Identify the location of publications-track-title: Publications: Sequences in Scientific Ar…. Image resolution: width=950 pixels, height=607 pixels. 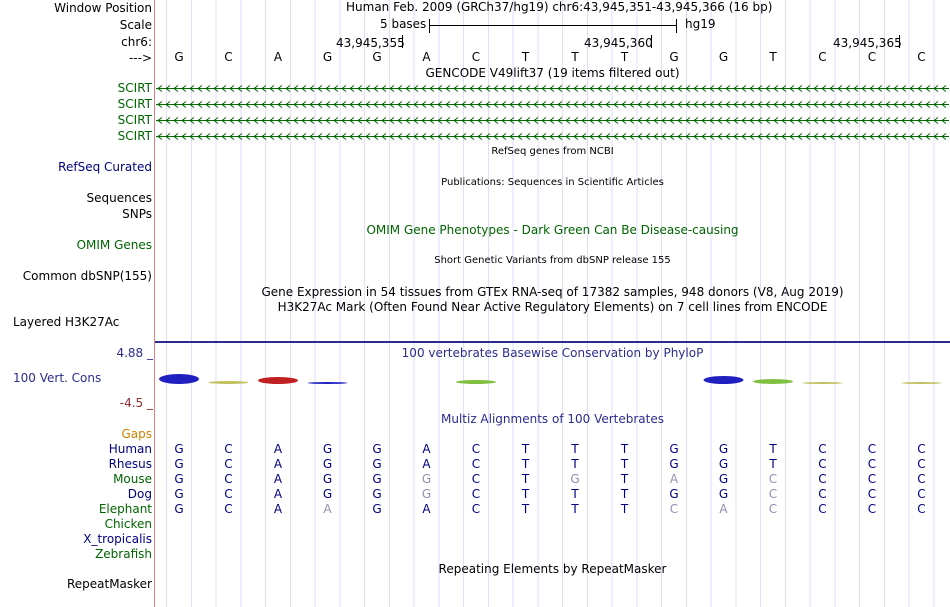
(552, 182).